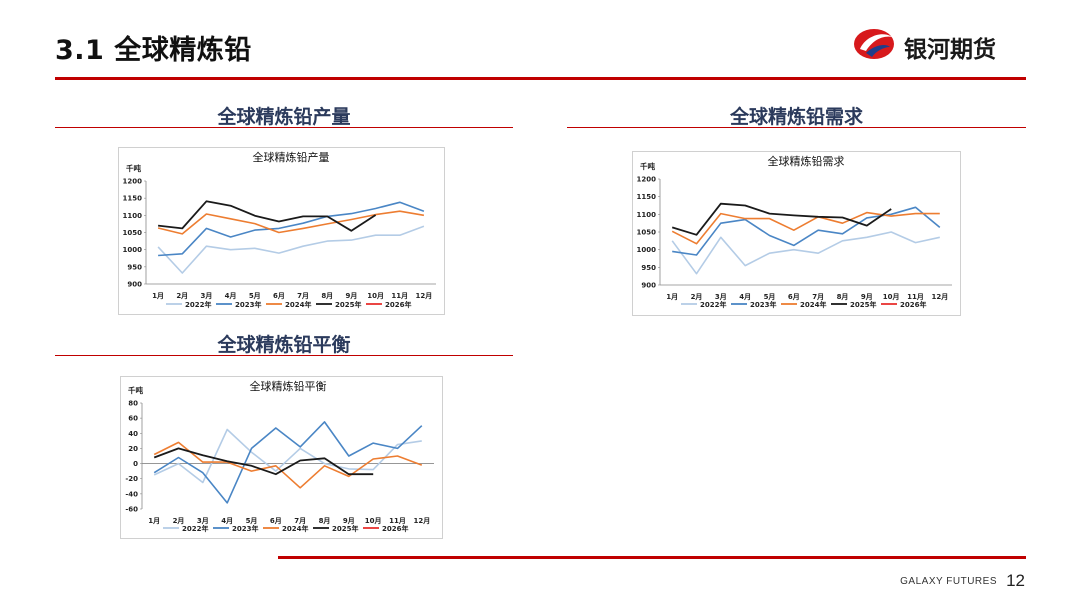 This screenshot has height=608, width=1080. What do you see at coordinates (647, 250) in the screenshot?
I see `y-tick-label: 1000` at bounding box center [647, 250].